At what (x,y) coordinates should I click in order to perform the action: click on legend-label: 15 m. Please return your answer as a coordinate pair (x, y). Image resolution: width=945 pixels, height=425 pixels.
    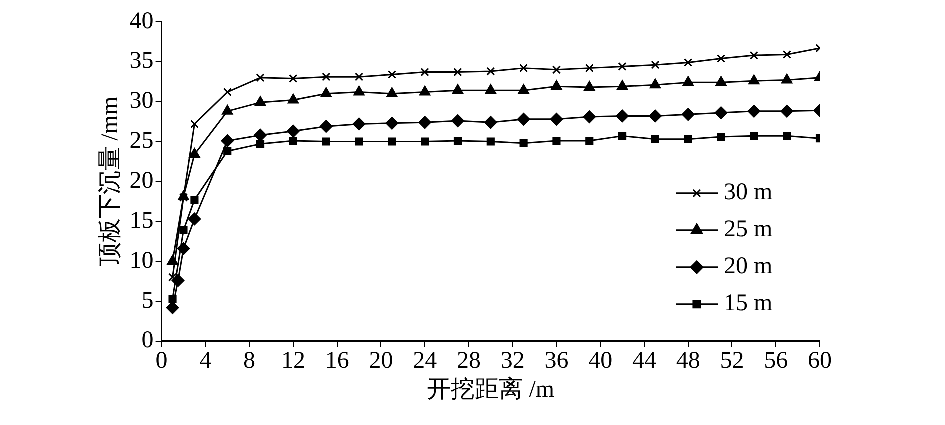
    Looking at the image, I should click on (748, 303).